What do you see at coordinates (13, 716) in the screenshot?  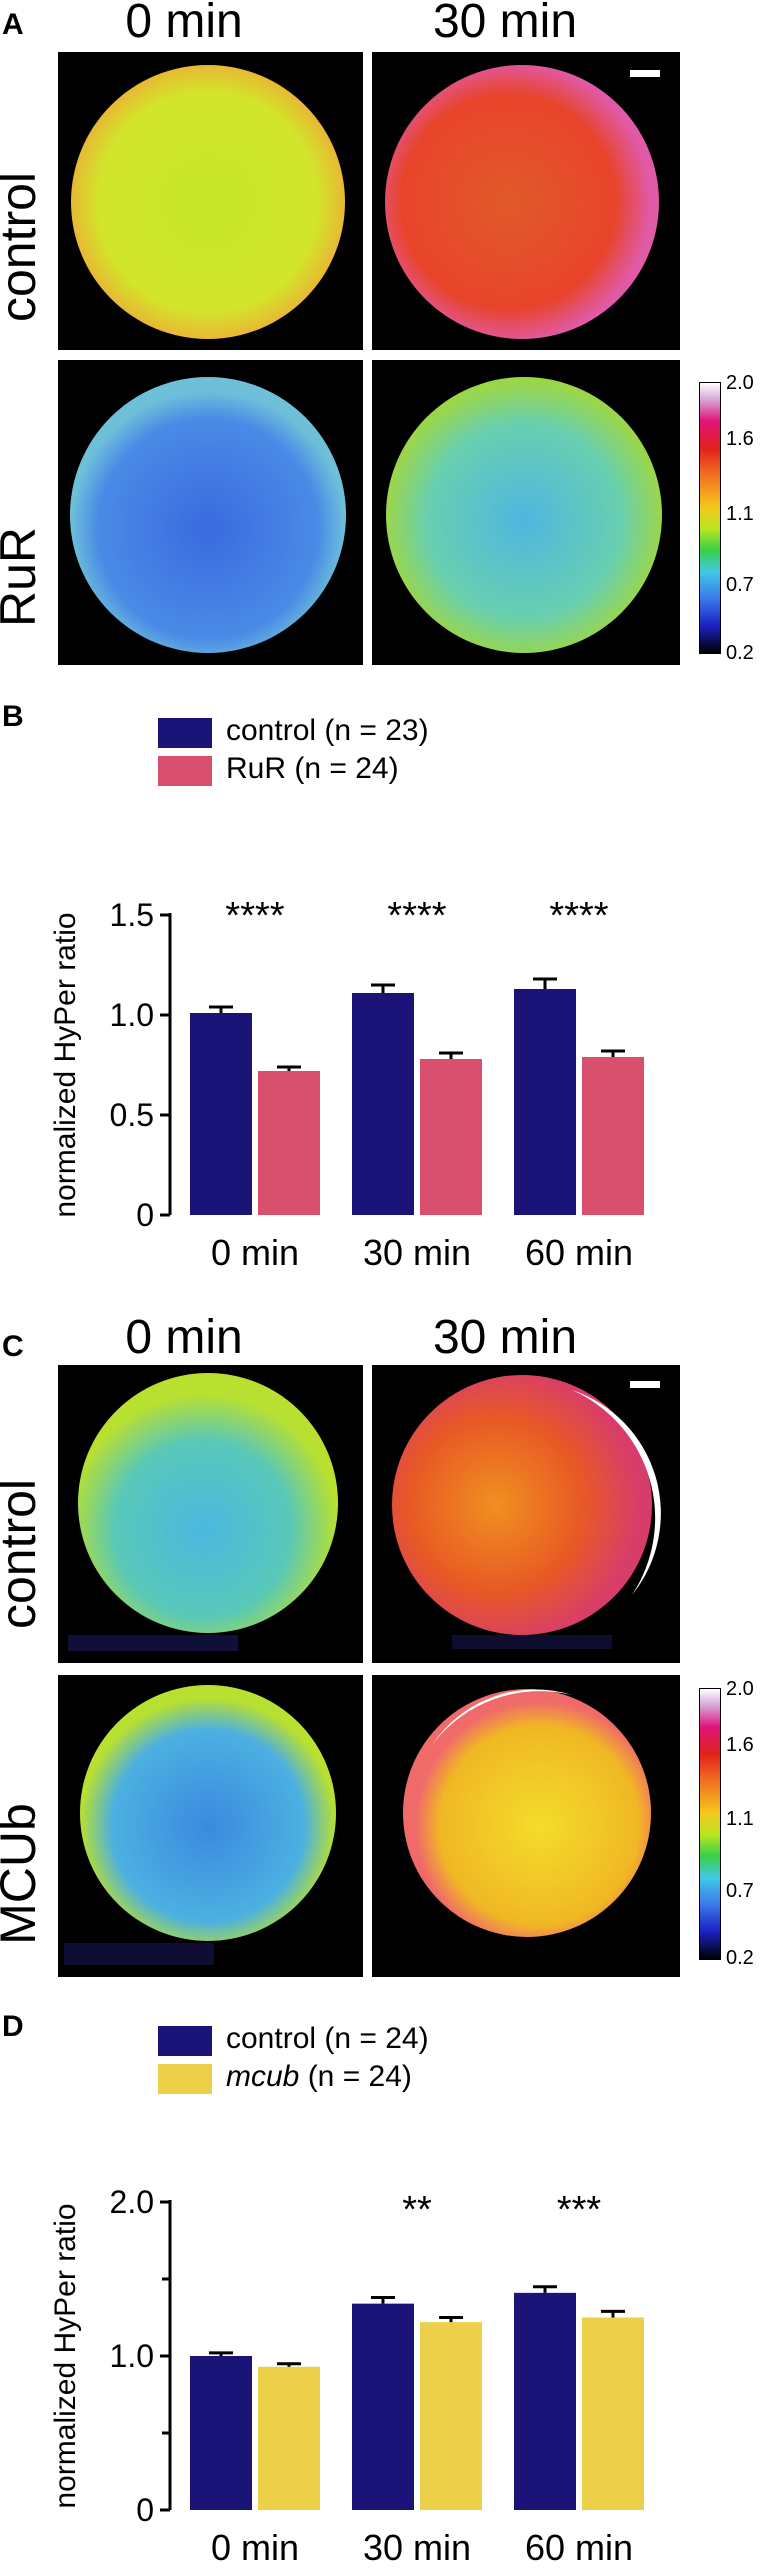 I see `panel-b-letter: B` at bounding box center [13, 716].